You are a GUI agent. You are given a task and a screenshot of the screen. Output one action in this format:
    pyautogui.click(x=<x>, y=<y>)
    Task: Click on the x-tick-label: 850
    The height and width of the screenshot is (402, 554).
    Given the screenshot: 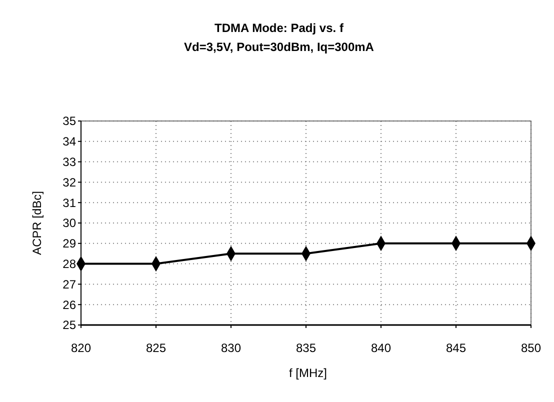 What is the action you would take?
    pyautogui.click(x=531, y=348)
    